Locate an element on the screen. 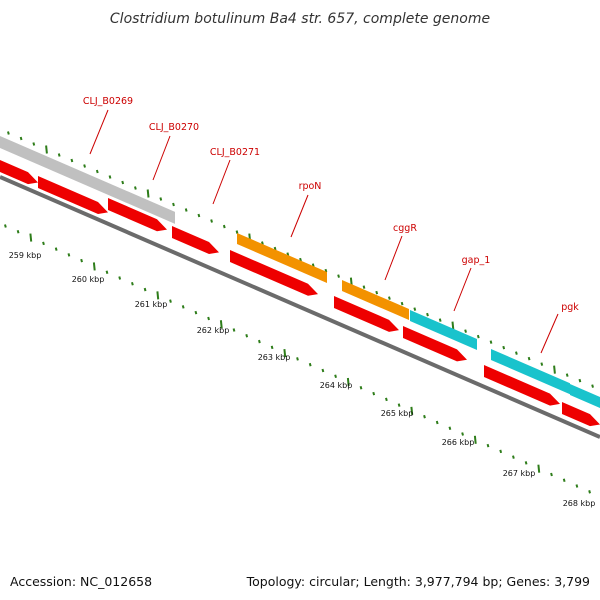 This screenshot has width=600, height=600. kbp-label: 267 kbp is located at coordinates (519, 473).